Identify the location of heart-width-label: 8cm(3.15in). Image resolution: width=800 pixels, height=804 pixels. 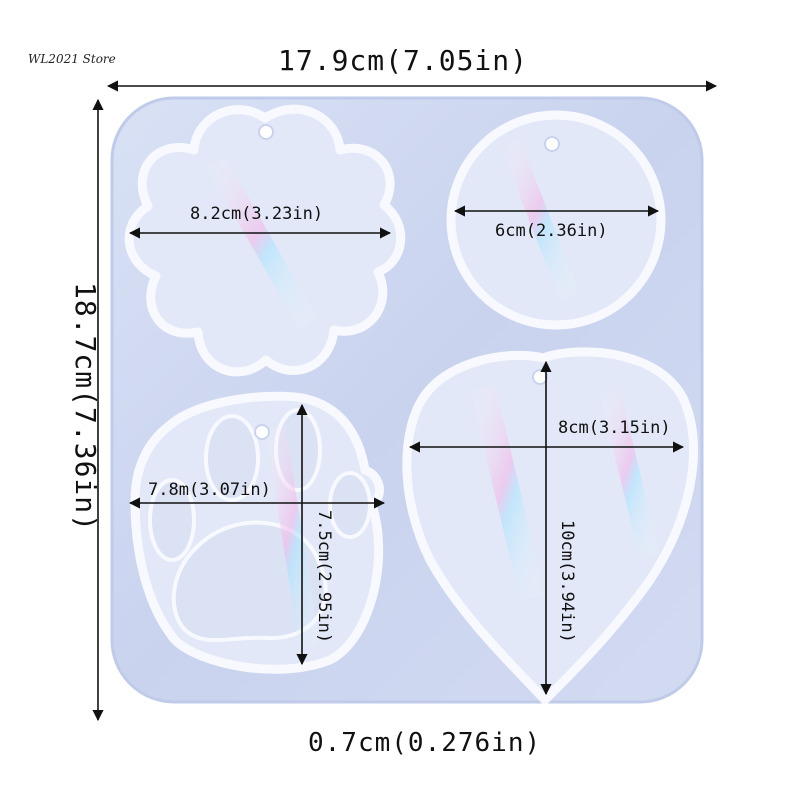
(614, 428).